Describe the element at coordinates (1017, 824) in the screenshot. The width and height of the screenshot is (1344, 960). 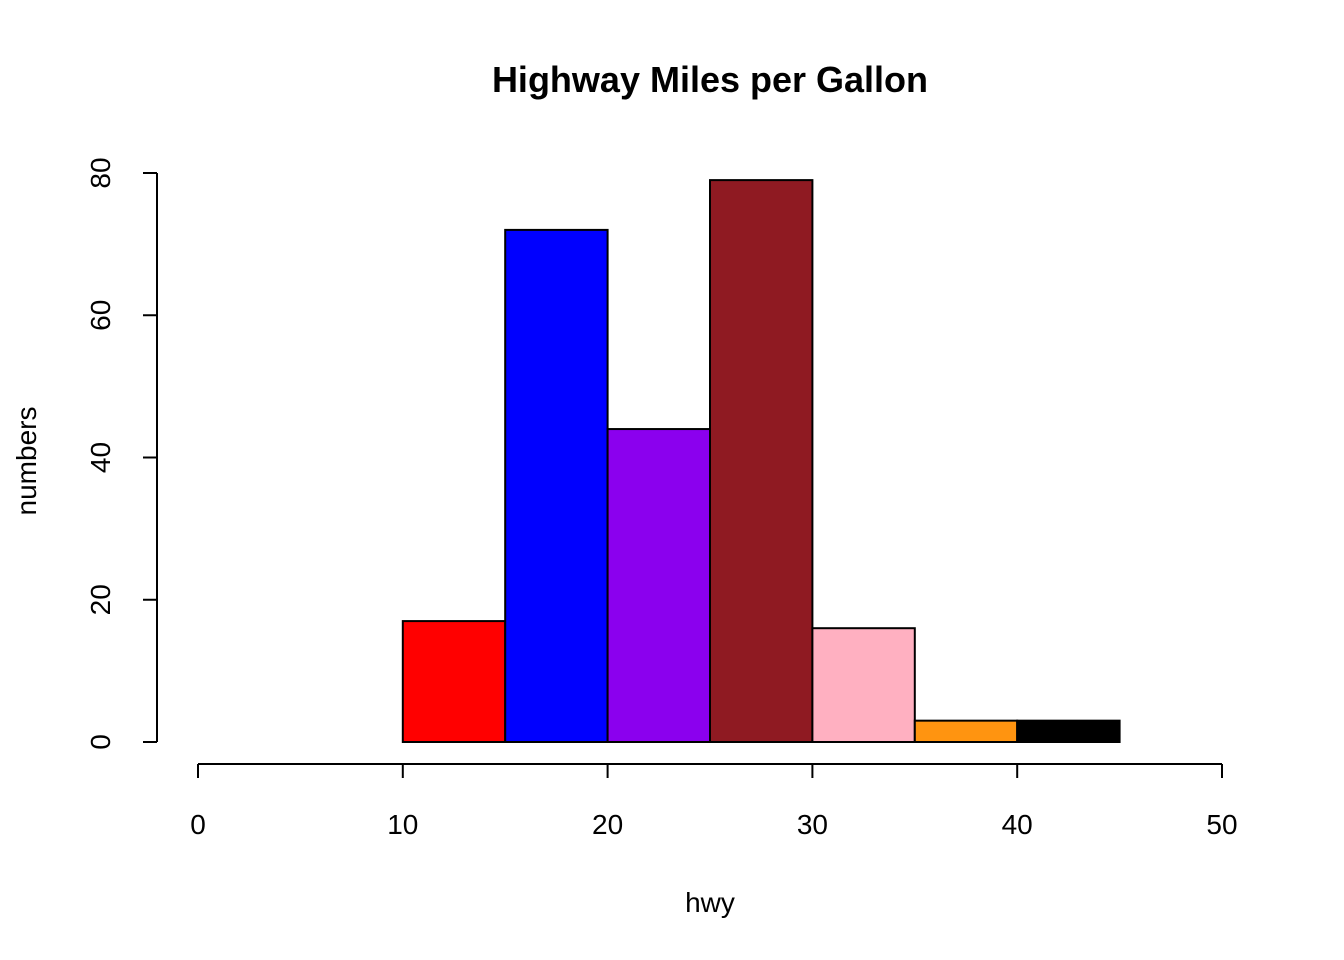
I see `x-tick-label: 40` at that location.